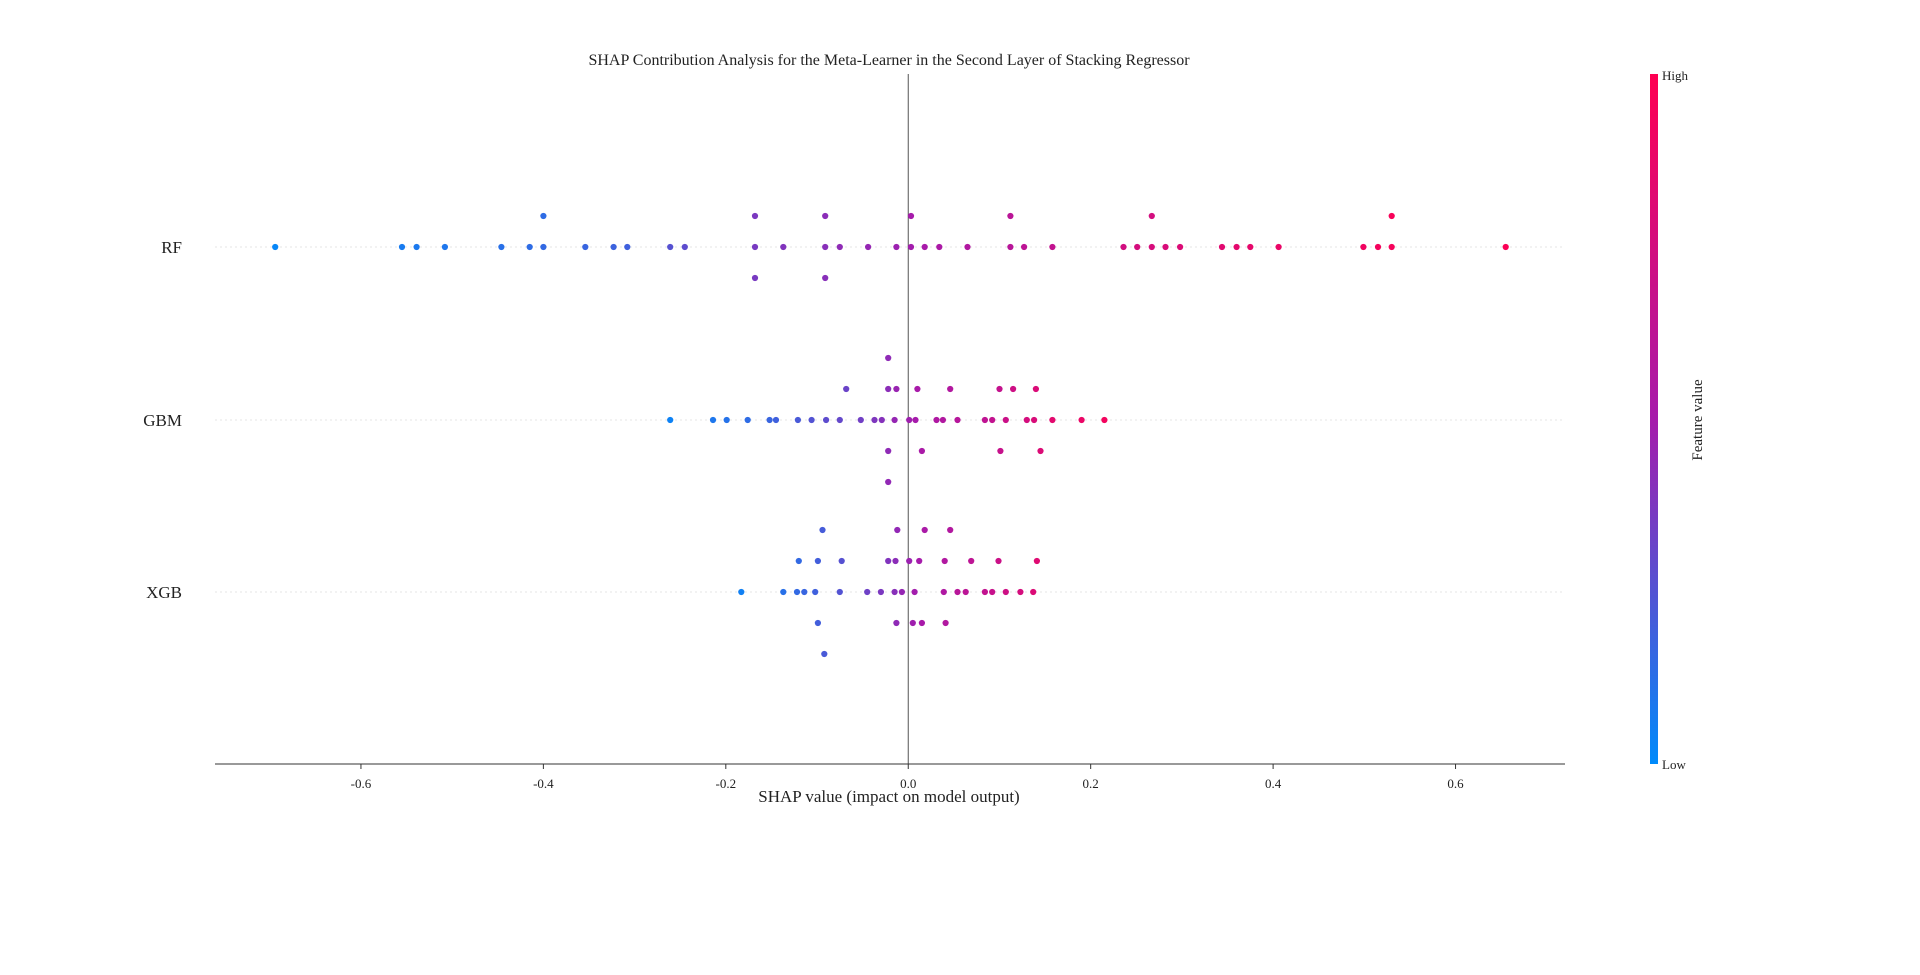  I want to click on feature-labels: RF GBM XGB, so click(162, 420).